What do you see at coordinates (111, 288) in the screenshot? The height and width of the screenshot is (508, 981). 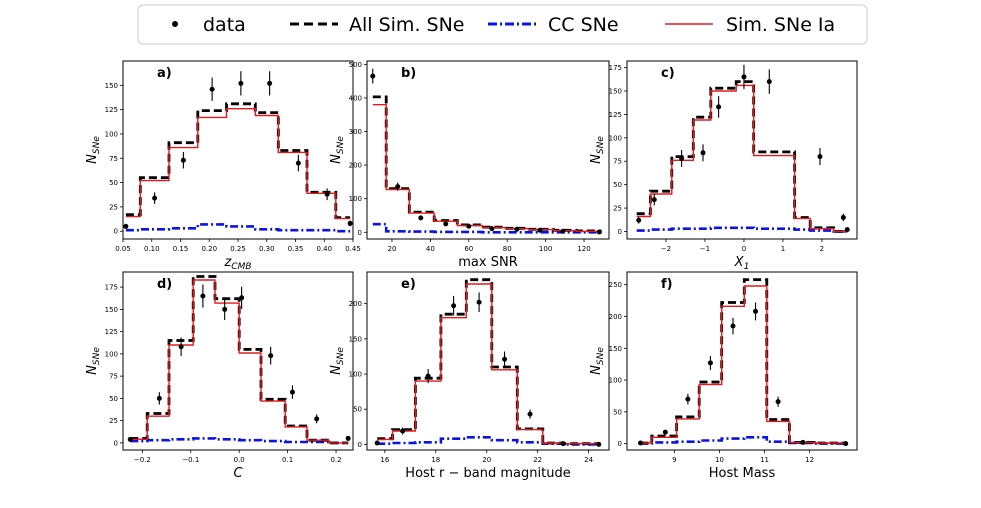 I see `y-tick-label: 175` at bounding box center [111, 288].